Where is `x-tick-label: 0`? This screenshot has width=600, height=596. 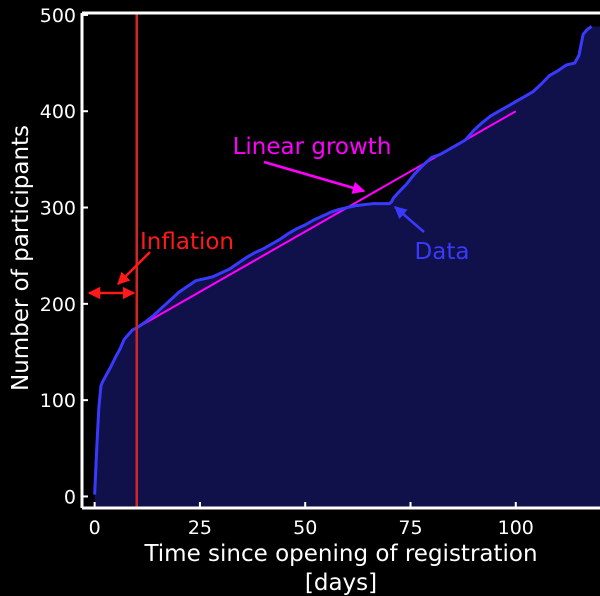
x-tick-label: 0 is located at coordinates (95, 528).